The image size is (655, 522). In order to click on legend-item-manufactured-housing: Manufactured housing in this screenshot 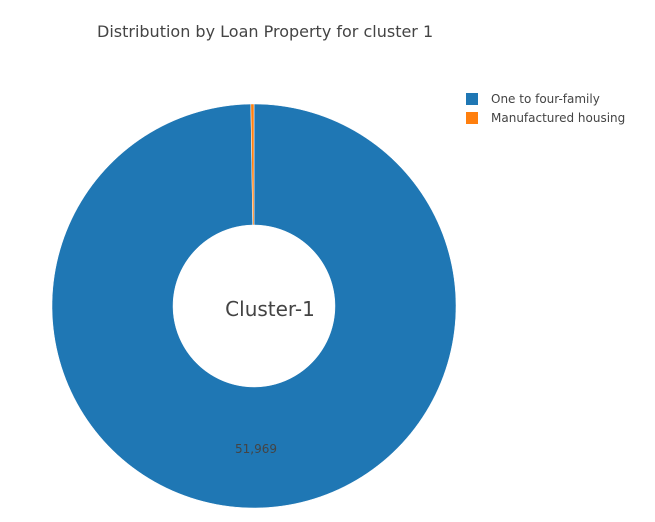, I will do `click(545, 118)`.